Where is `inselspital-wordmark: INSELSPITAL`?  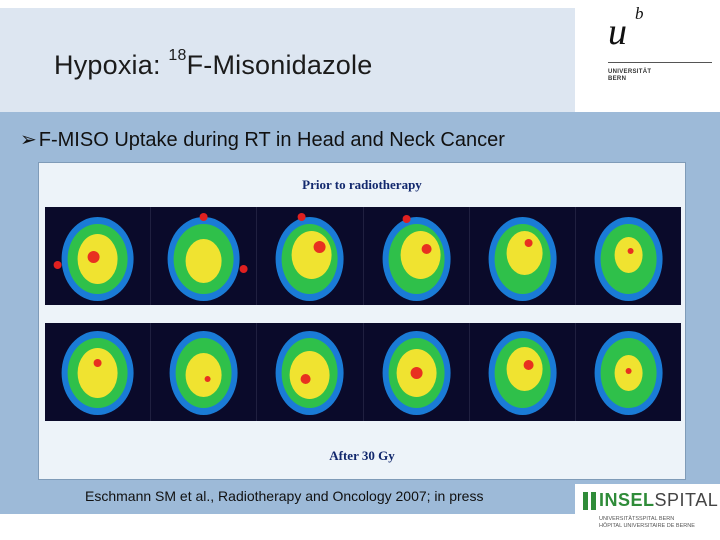 inselspital-wordmark: INSELSPITAL is located at coordinates (658, 500).